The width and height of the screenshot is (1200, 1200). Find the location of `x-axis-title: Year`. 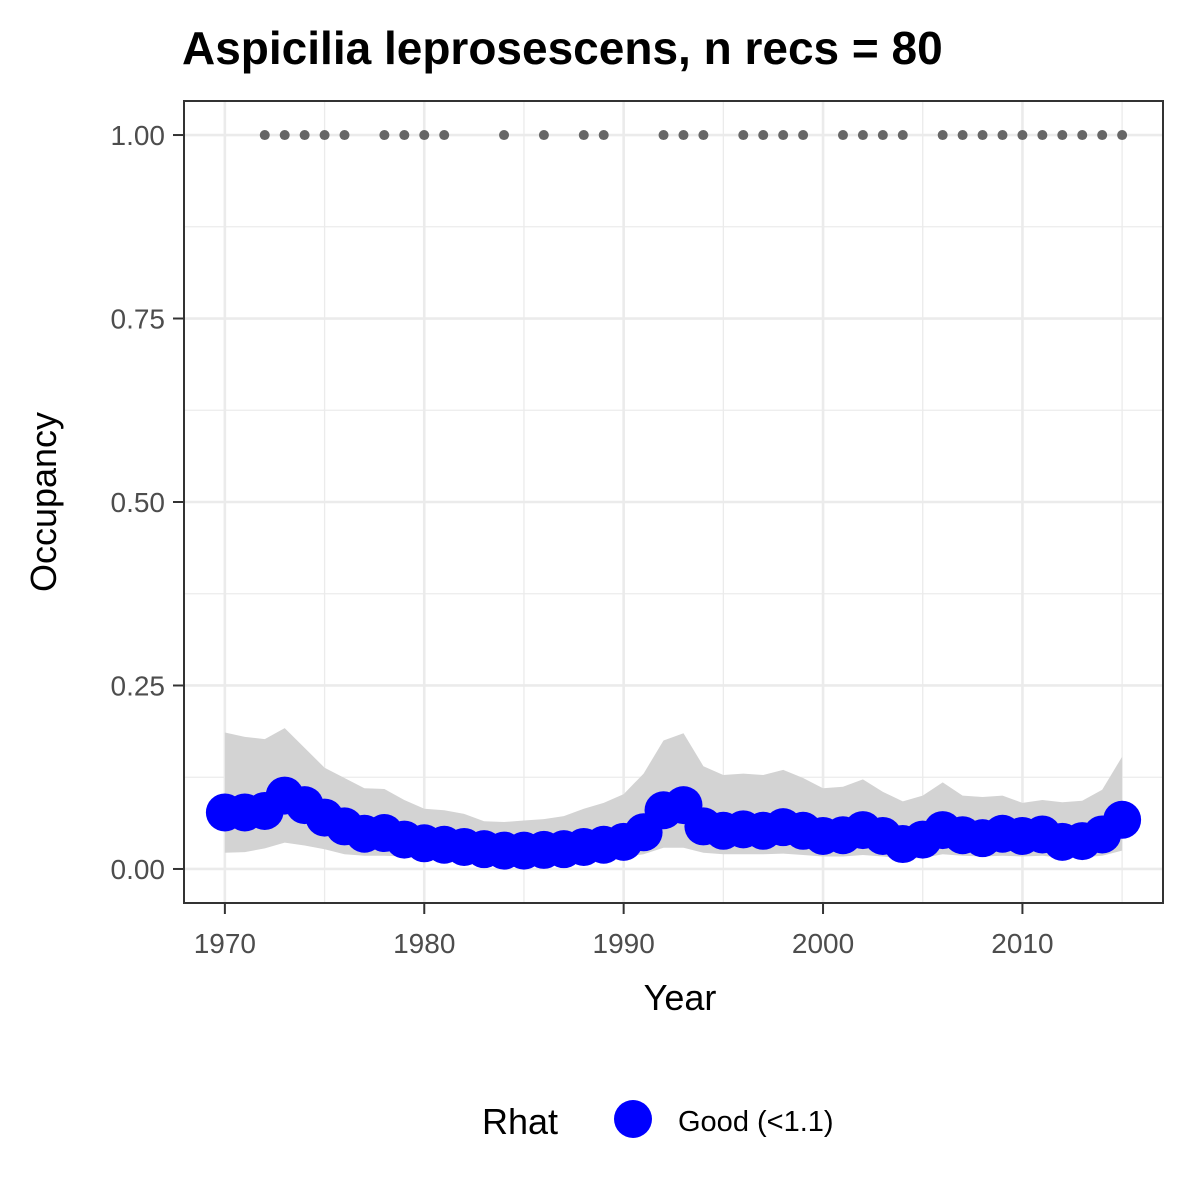

x-axis-title: Year is located at coordinates (680, 997).